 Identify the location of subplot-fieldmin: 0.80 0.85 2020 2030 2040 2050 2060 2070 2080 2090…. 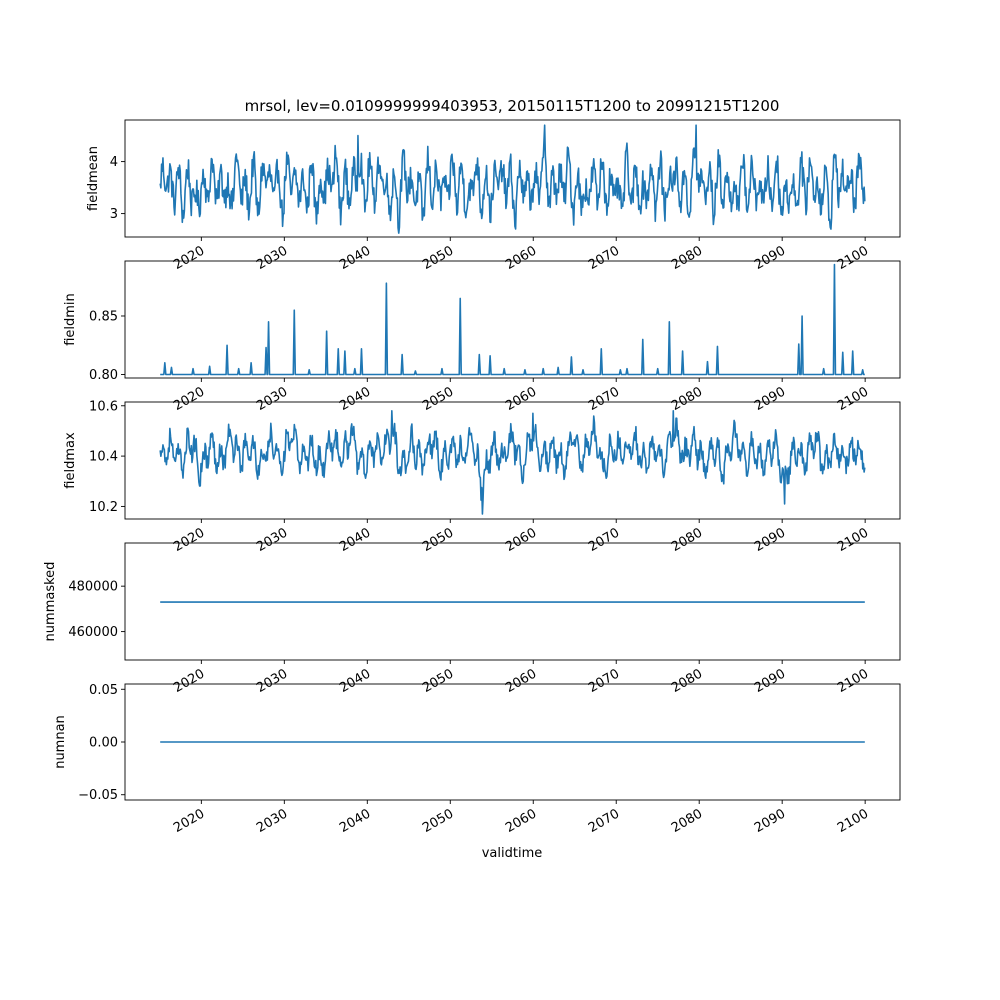
(482, 337).